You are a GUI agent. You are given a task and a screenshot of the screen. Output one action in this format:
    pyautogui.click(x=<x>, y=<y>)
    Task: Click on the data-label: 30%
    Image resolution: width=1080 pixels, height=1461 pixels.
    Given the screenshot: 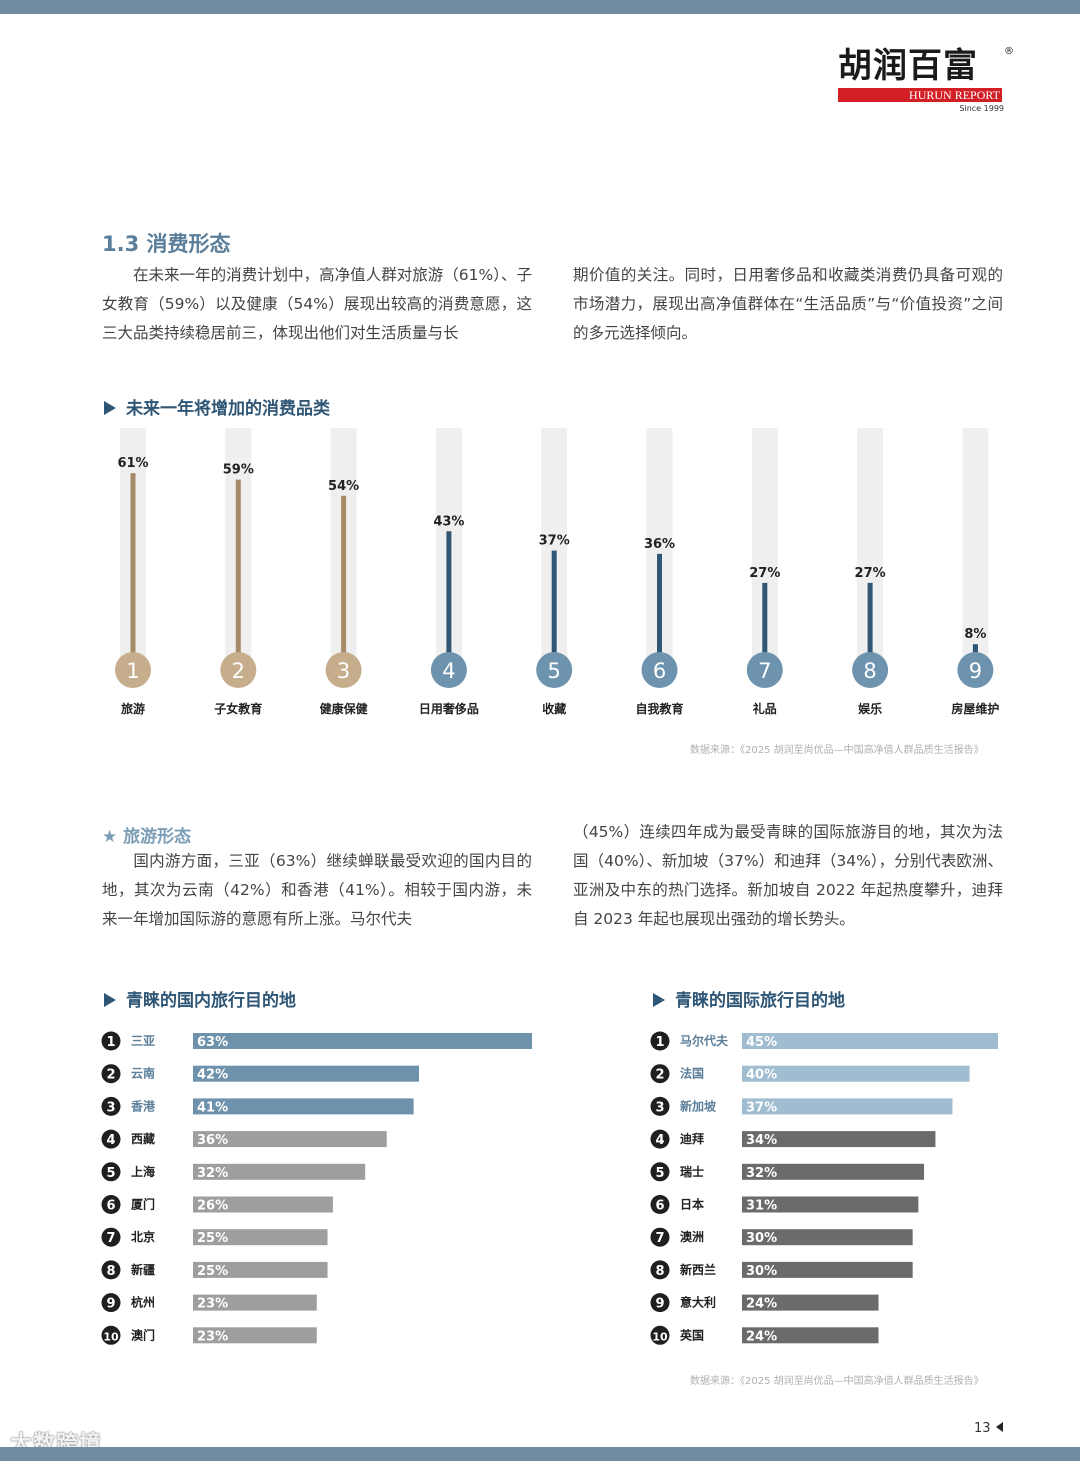 What is the action you would take?
    pyautogui.click(x=761, y=1238)
    